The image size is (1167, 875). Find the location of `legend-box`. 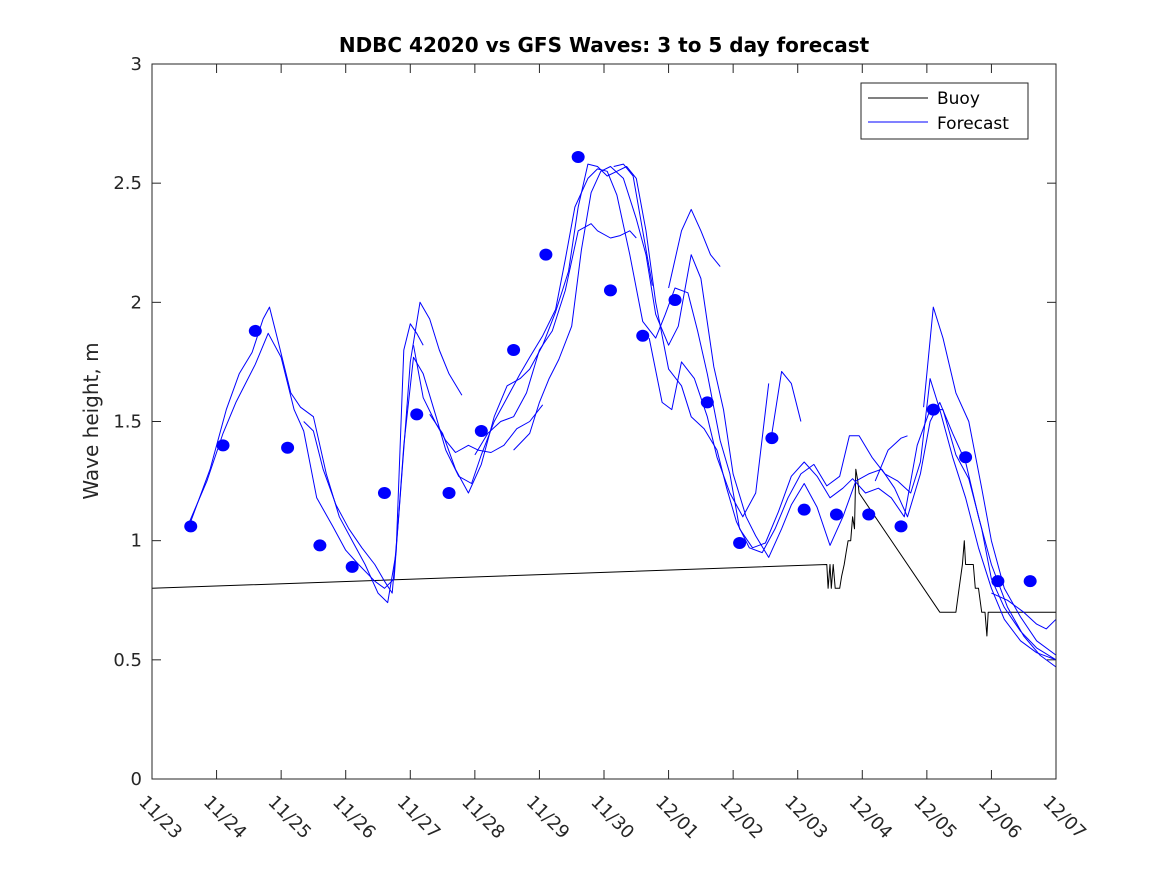

legend-box is located at coordinates (944, 111).